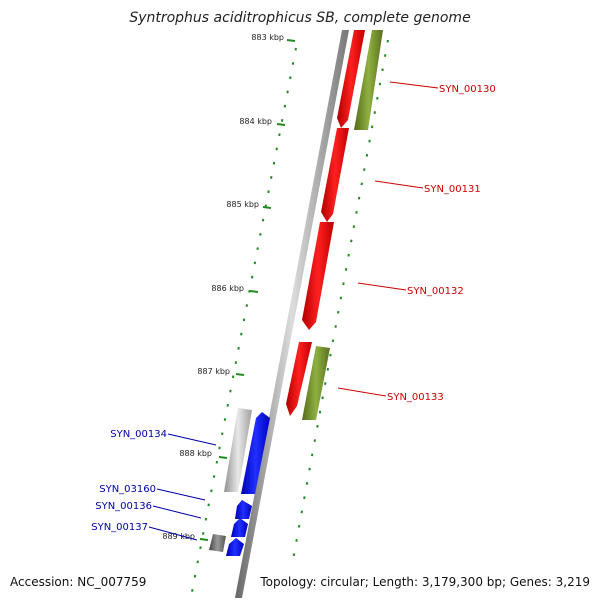  I want to click on gene-label-syn-00134: SYN_00134, so click(138, 434).